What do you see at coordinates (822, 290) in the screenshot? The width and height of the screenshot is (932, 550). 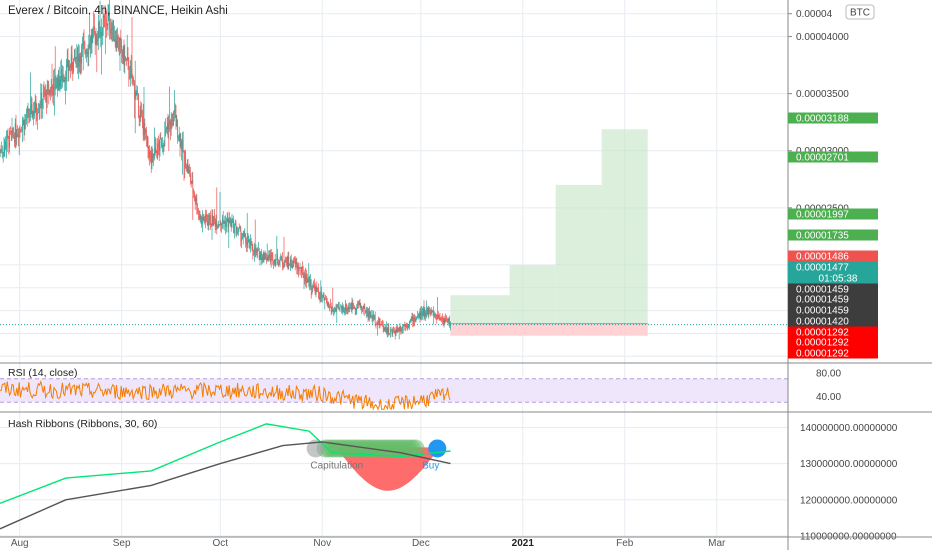 I see `price-tag-label: 0.00001459` at bounding box center [822, 290].